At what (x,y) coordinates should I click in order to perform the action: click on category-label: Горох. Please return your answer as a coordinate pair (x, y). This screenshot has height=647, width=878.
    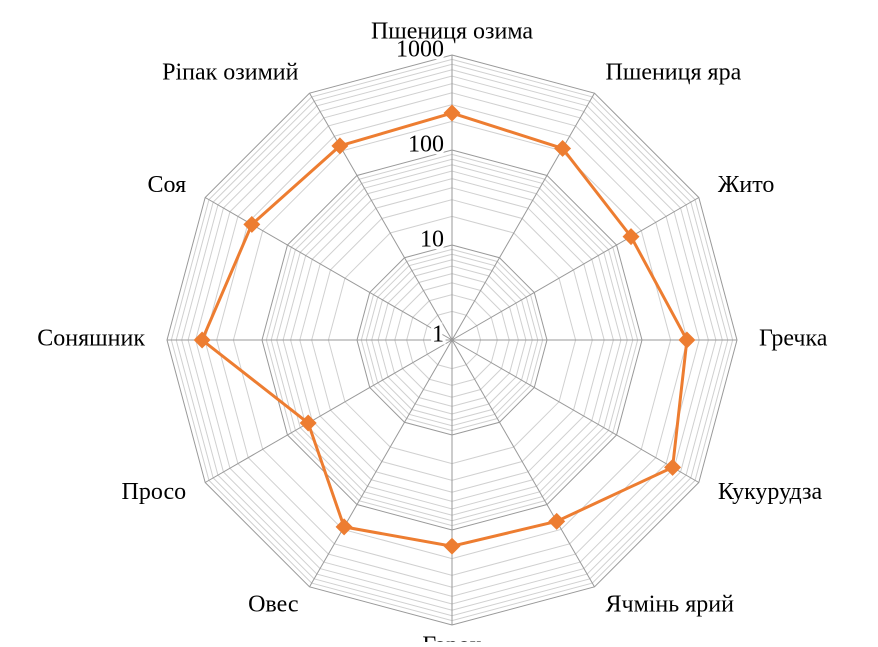
    Looking at the image, I should click on (451, 638).